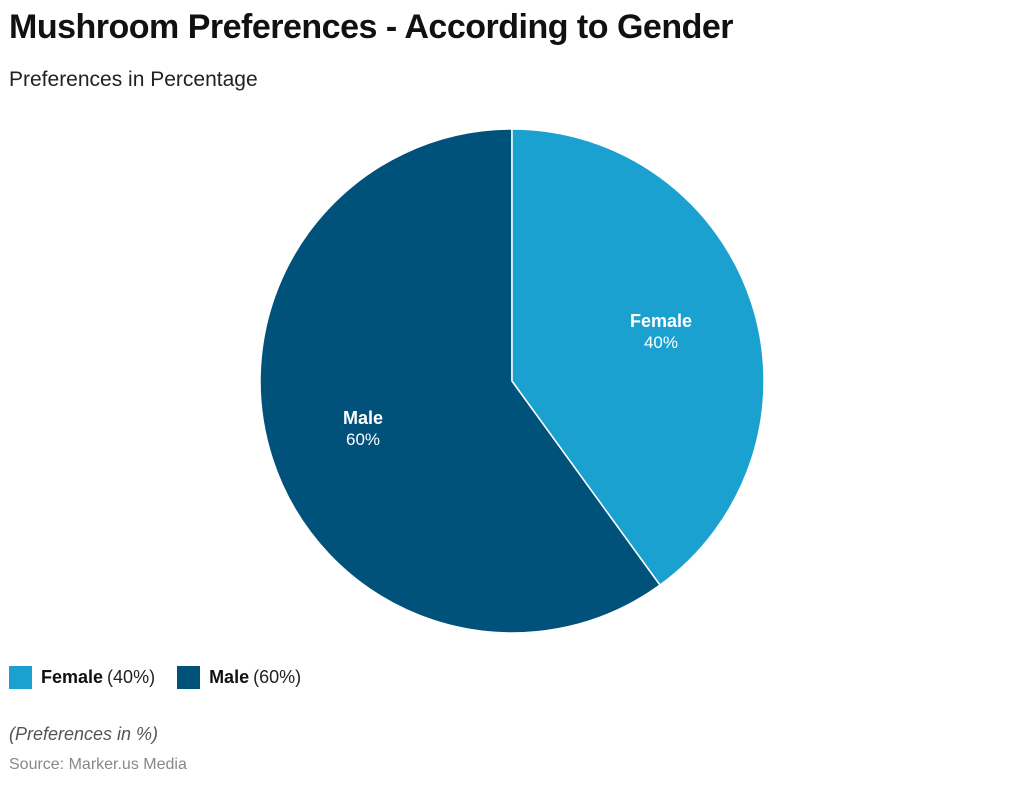 The width and height of the screenshot is (1023, 786). What do you see at coordinates (84, 734) in the screenshot?
I see `chart-note: (Preferences in %)` at bounding box center [84, 734].